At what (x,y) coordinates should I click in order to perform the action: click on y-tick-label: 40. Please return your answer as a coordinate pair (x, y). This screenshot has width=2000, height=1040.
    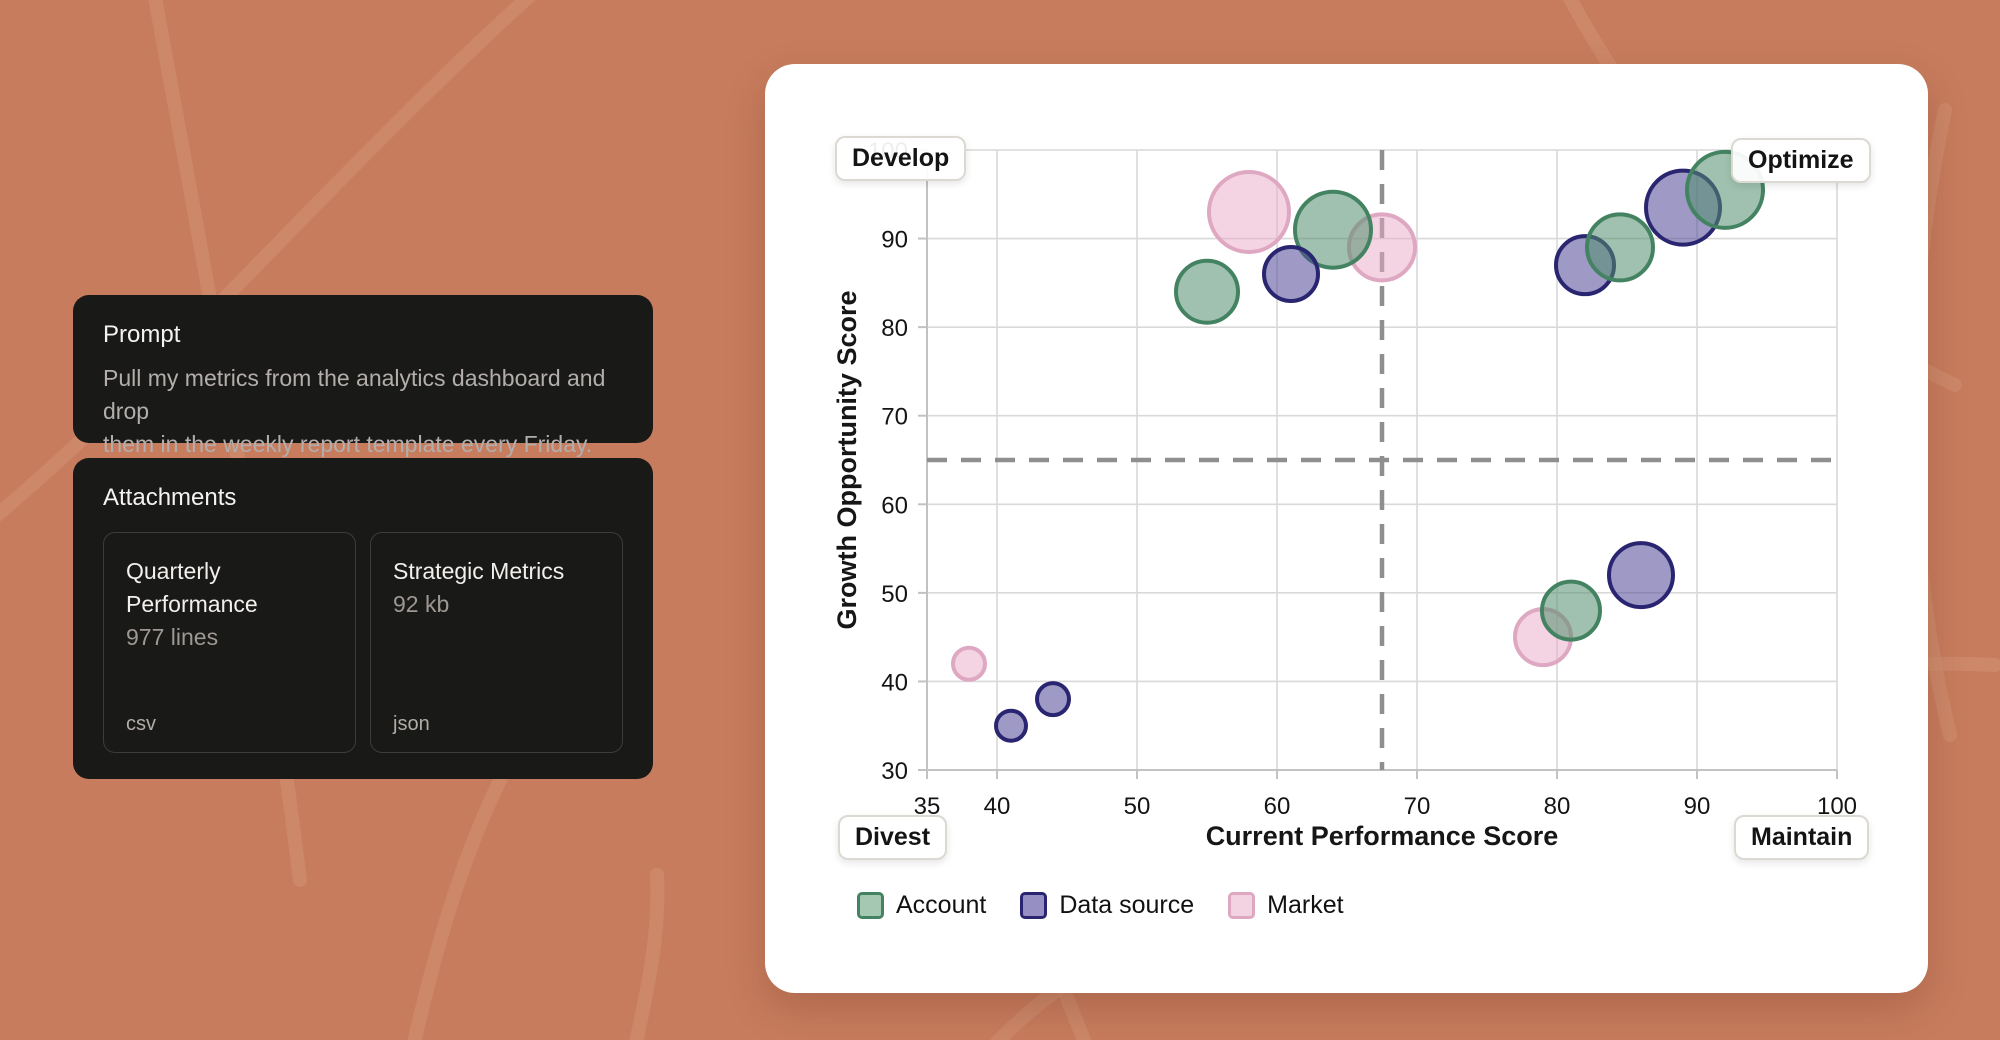
    Looking at the image, I should click on (894, 682).